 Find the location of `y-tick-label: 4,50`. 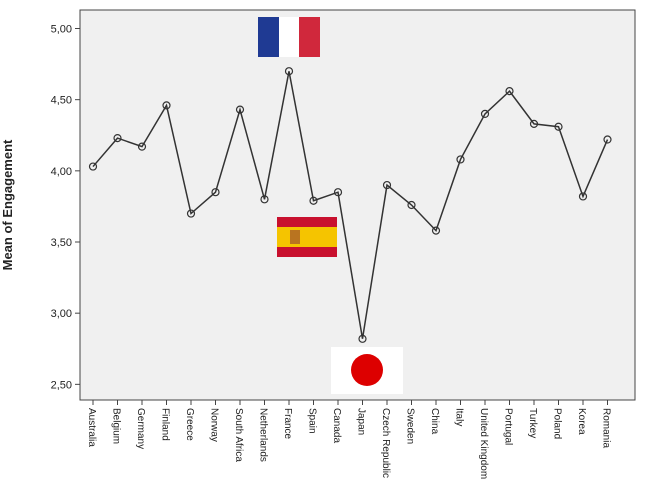

y-tick-label: 4,50 is located at coordinates (61, 101).